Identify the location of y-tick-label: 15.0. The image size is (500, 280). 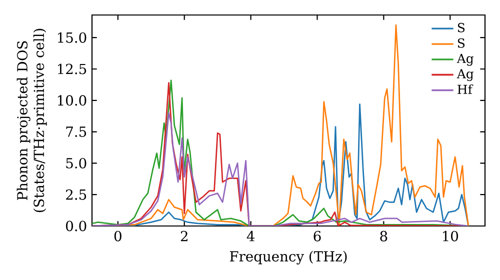
(72, 37).